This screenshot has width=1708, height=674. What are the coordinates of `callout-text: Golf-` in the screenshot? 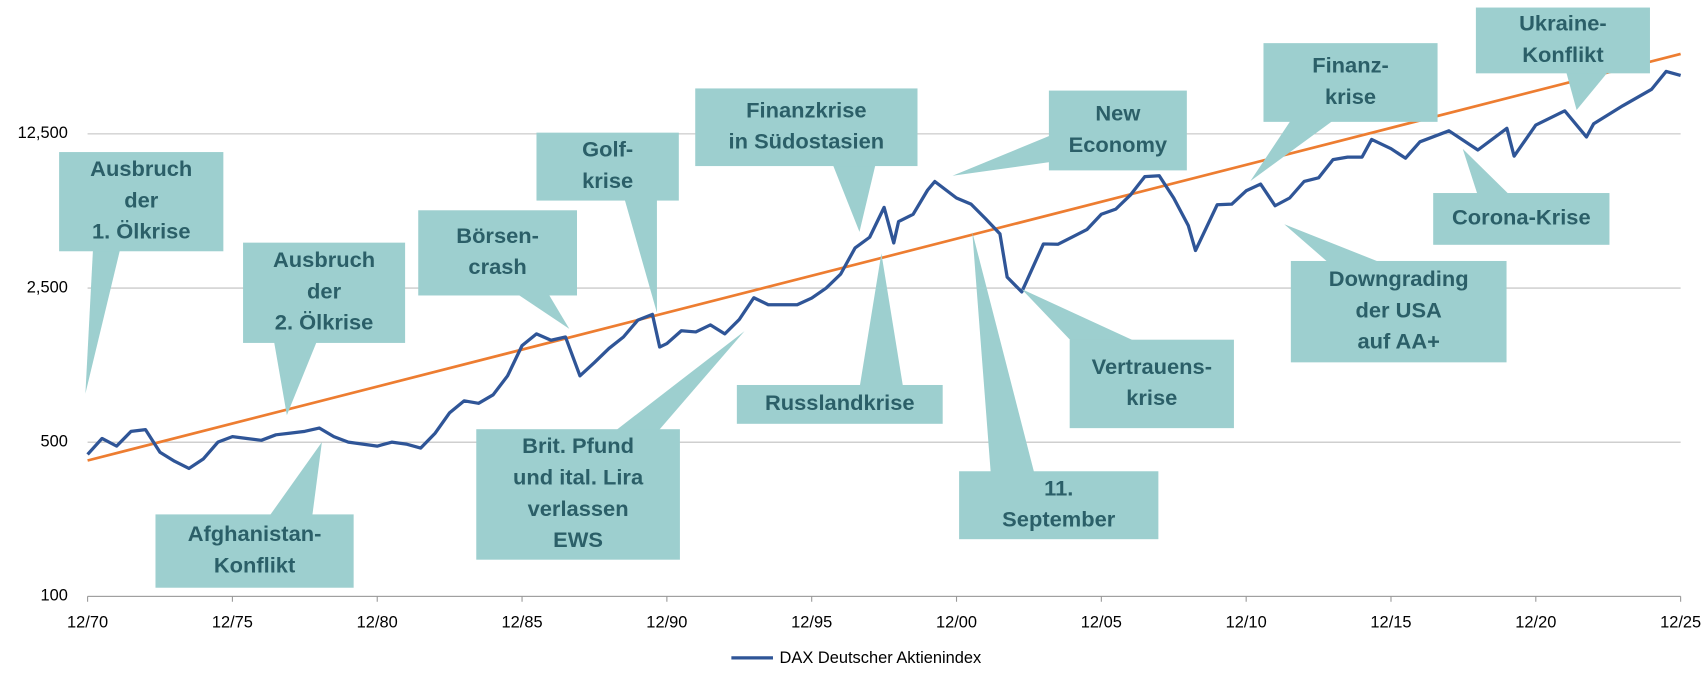 It's located at (607, 149).